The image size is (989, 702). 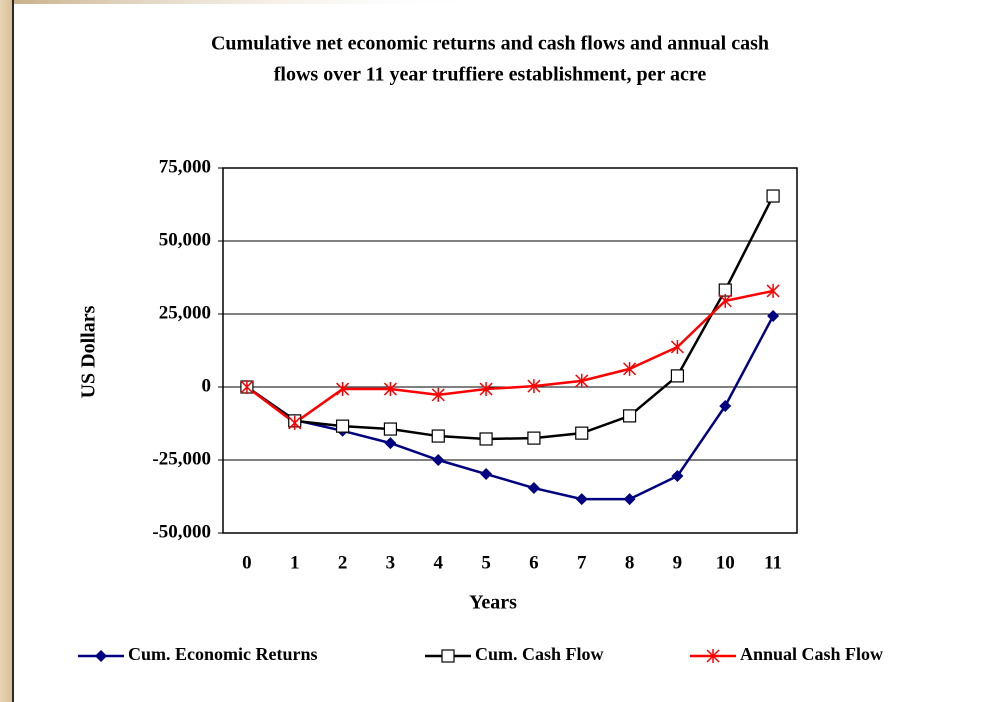 I want to click on x-tick-label: 4, so click(x=439, y=562).